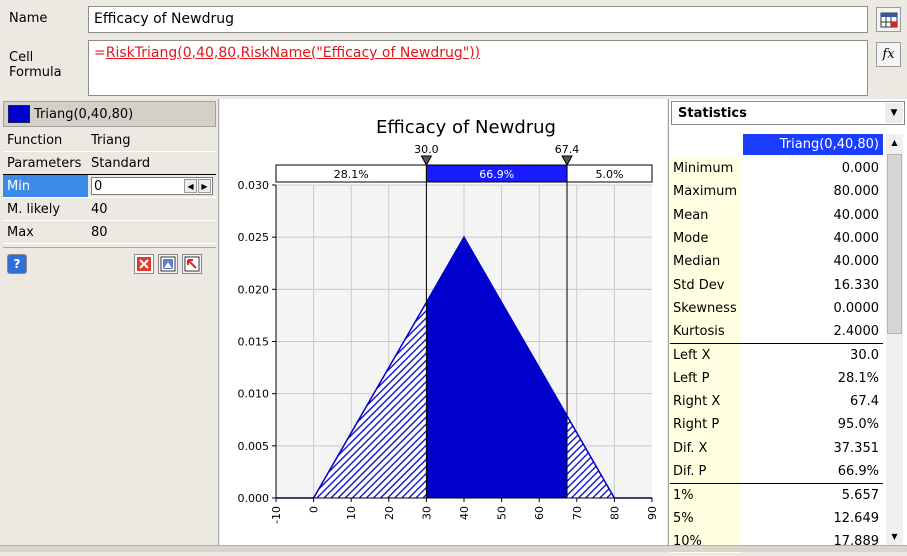 This screenshot has height=556, width=907. What do you see at coordinates (712, 113) in the screenshot?
I see `statistics-title: Statistics` at bounding box center [712, 113].